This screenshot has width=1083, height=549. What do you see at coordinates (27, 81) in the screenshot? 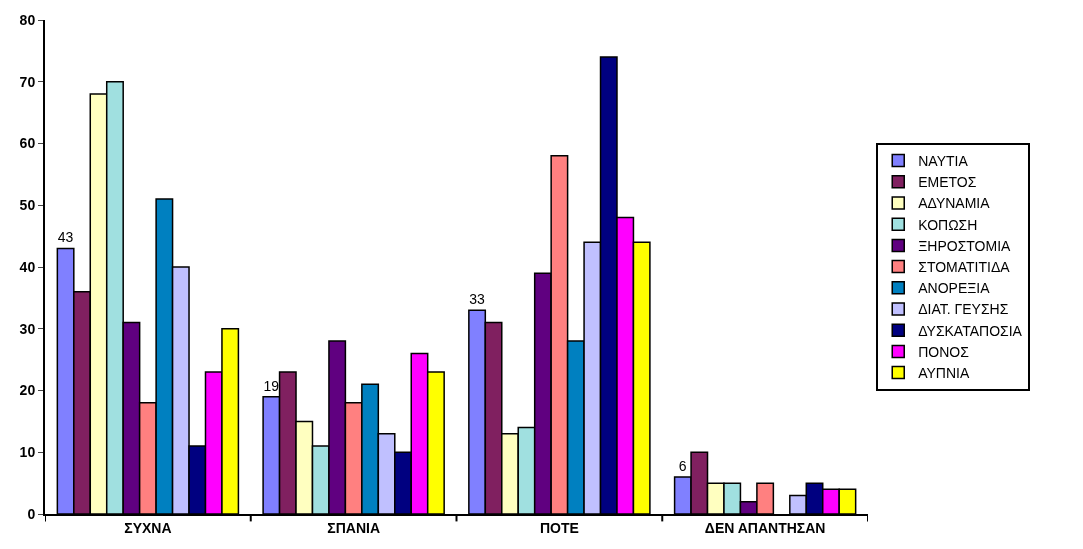
I see `y-tick-label: 70` at bounding box center [27, 81].